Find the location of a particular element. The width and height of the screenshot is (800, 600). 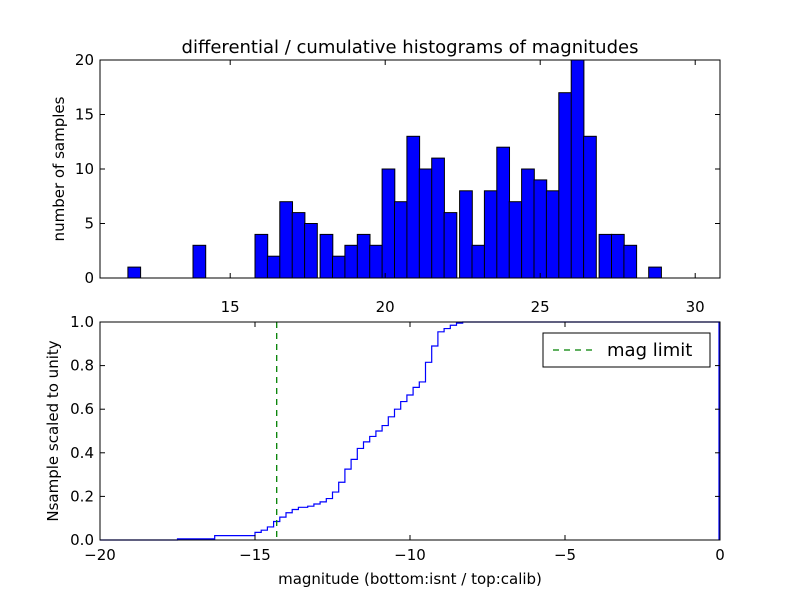

legend-box is located at coordinates (626, 350).